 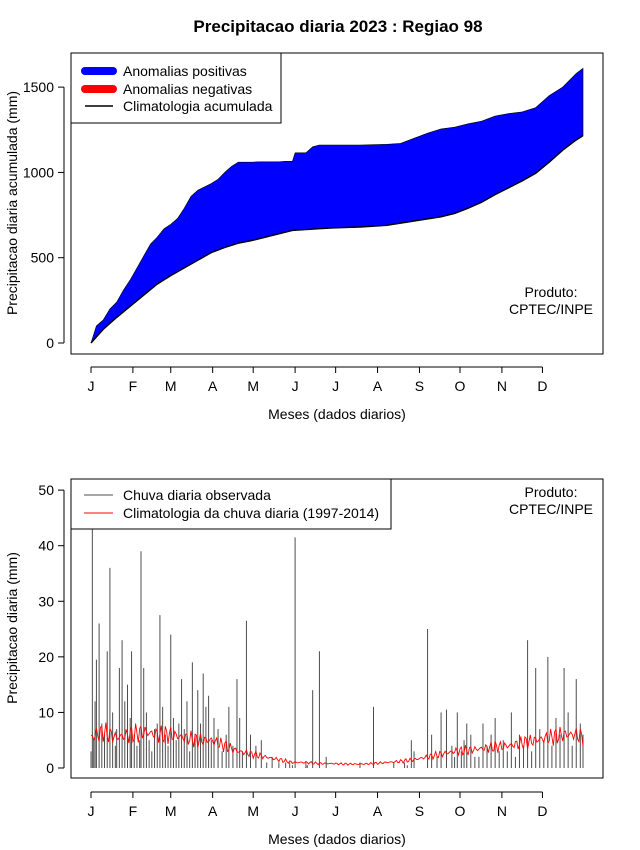 What do you see at coordinates (251, 513) in the screenshot?
I see `legend-label-climatology-daily: Climatologia da chuva diaria (1997-2014)` at bounding box center [251, 513].